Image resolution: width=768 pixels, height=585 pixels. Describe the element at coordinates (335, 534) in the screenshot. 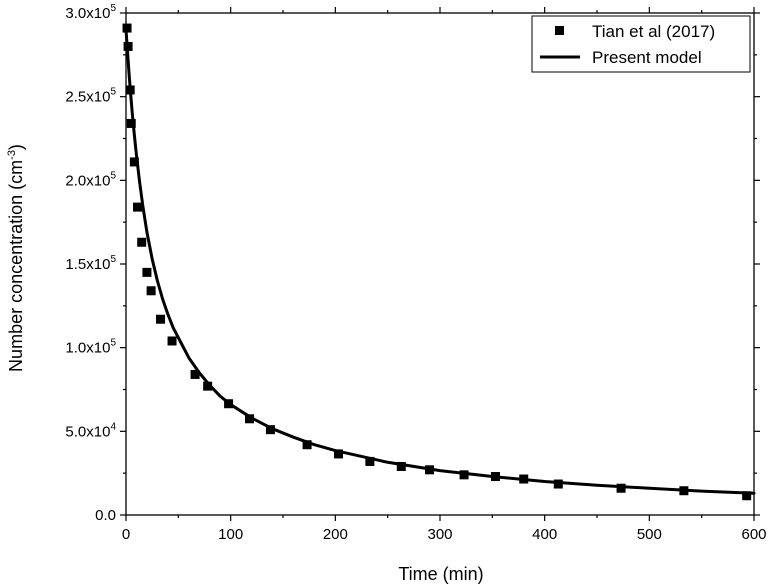

I see `x-tick-label: 200` at that location.